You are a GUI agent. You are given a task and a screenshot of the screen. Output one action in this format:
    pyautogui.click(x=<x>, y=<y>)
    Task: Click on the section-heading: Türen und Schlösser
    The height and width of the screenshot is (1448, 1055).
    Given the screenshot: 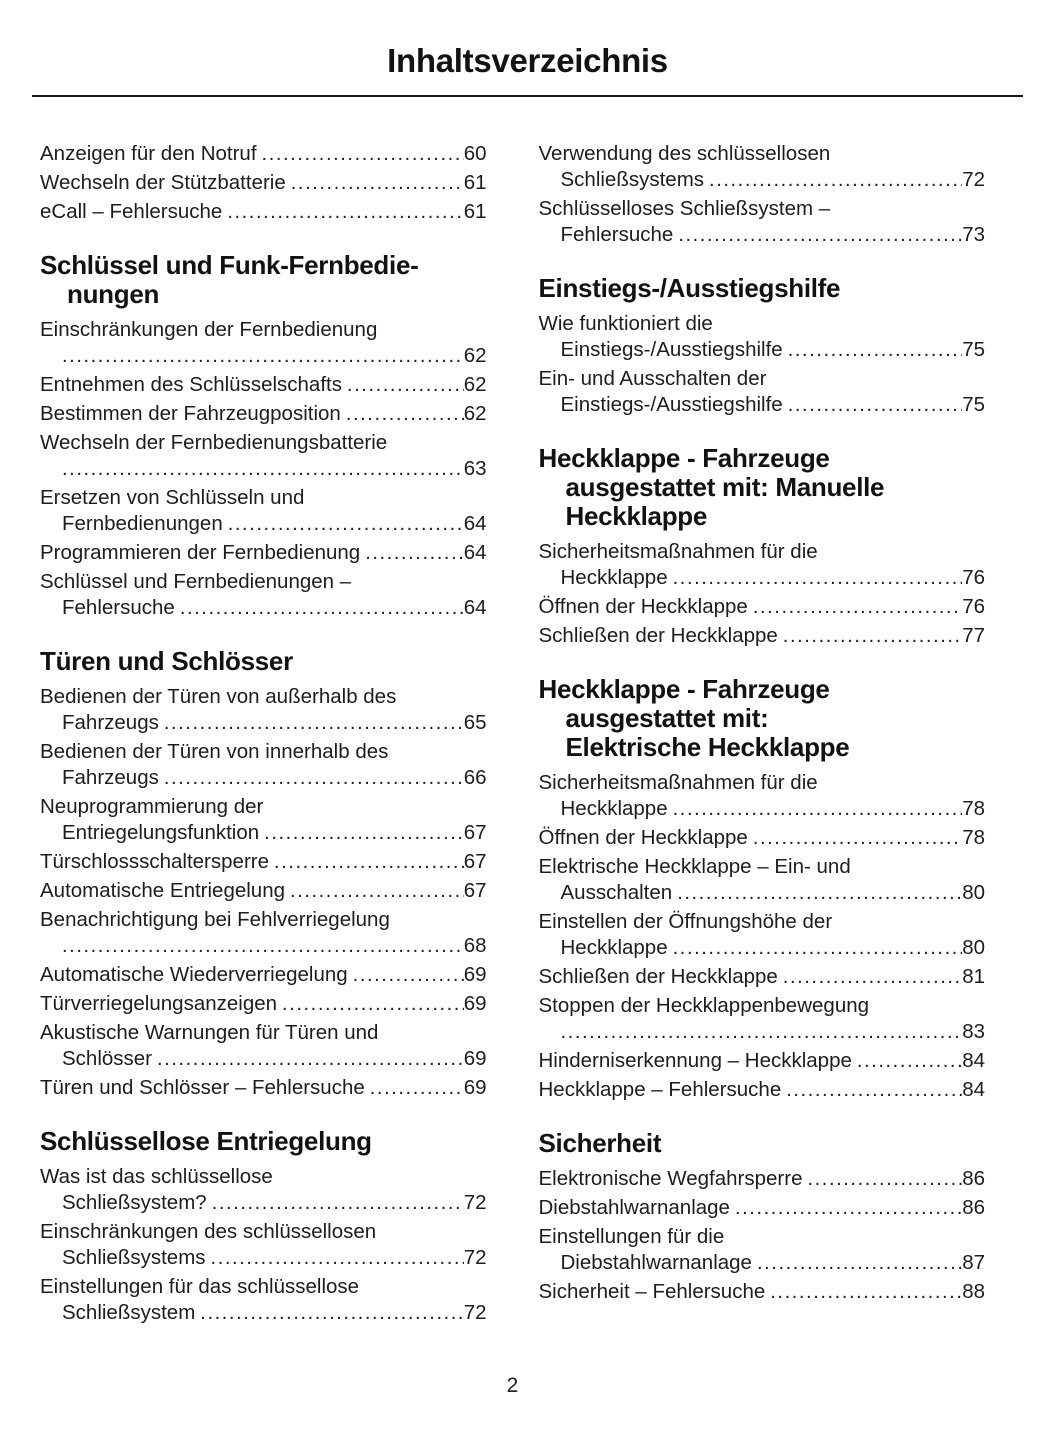 What is the action you would take?
    pyautogui.click(x=263, y=661)
    